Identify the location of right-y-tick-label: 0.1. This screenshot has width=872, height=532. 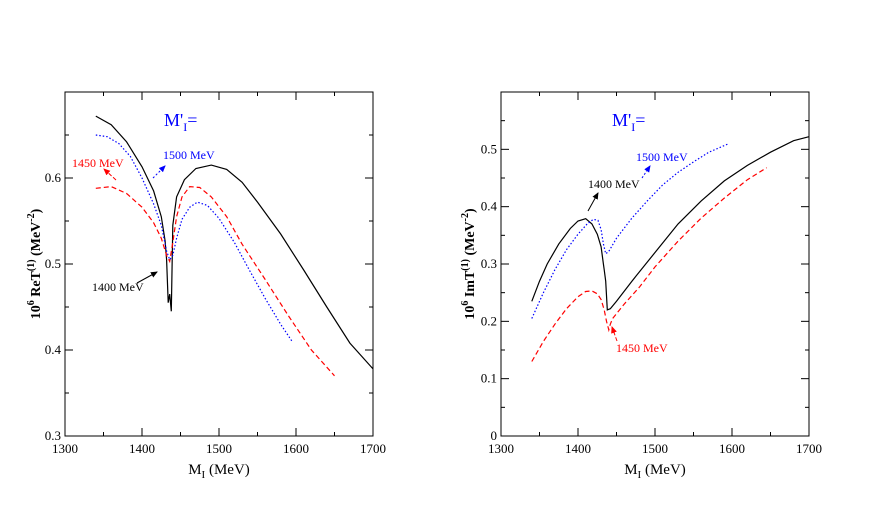
(489, 378).